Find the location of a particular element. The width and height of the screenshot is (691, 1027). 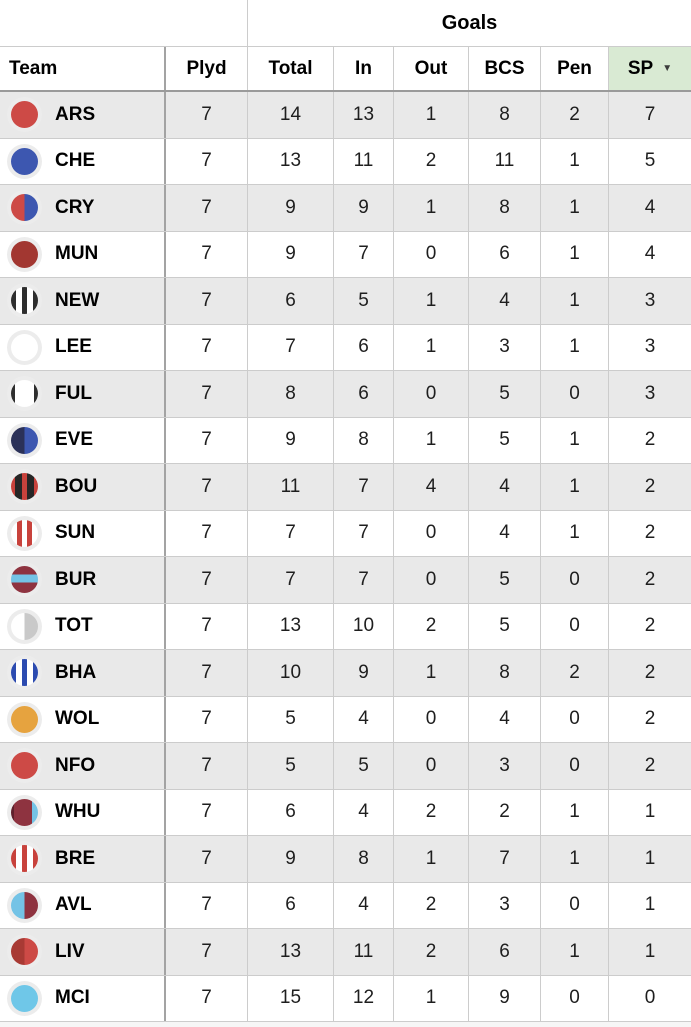

team-cell: TOT is located at coordinates (82, 627).